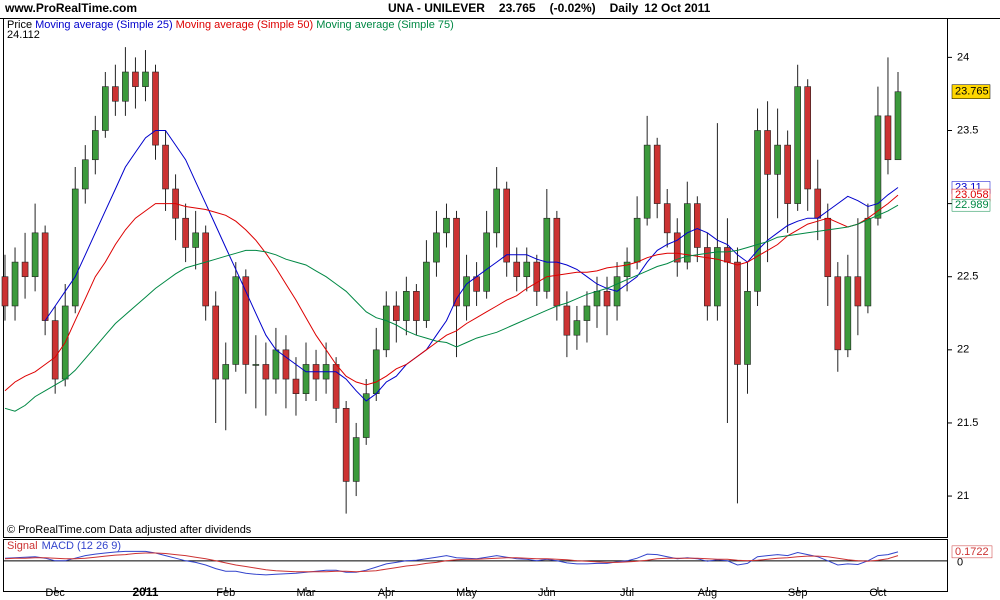  I want to click on x-tick-label: Dec, so click(55, 593).